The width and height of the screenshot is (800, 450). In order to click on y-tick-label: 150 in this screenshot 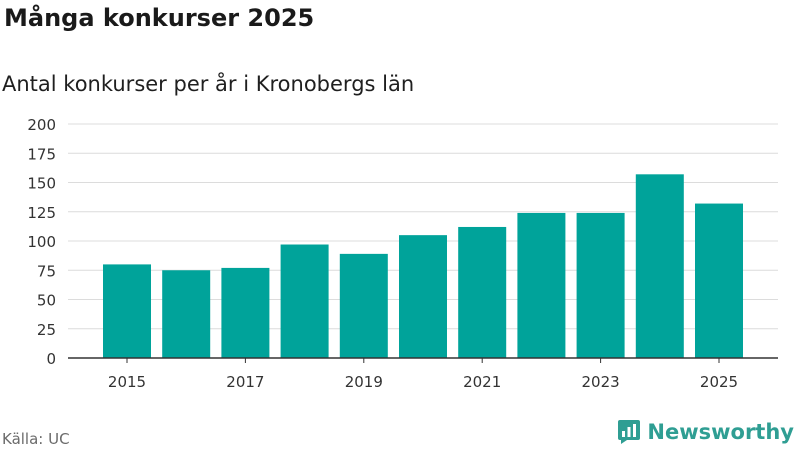, I will do `click(41, 184)`.